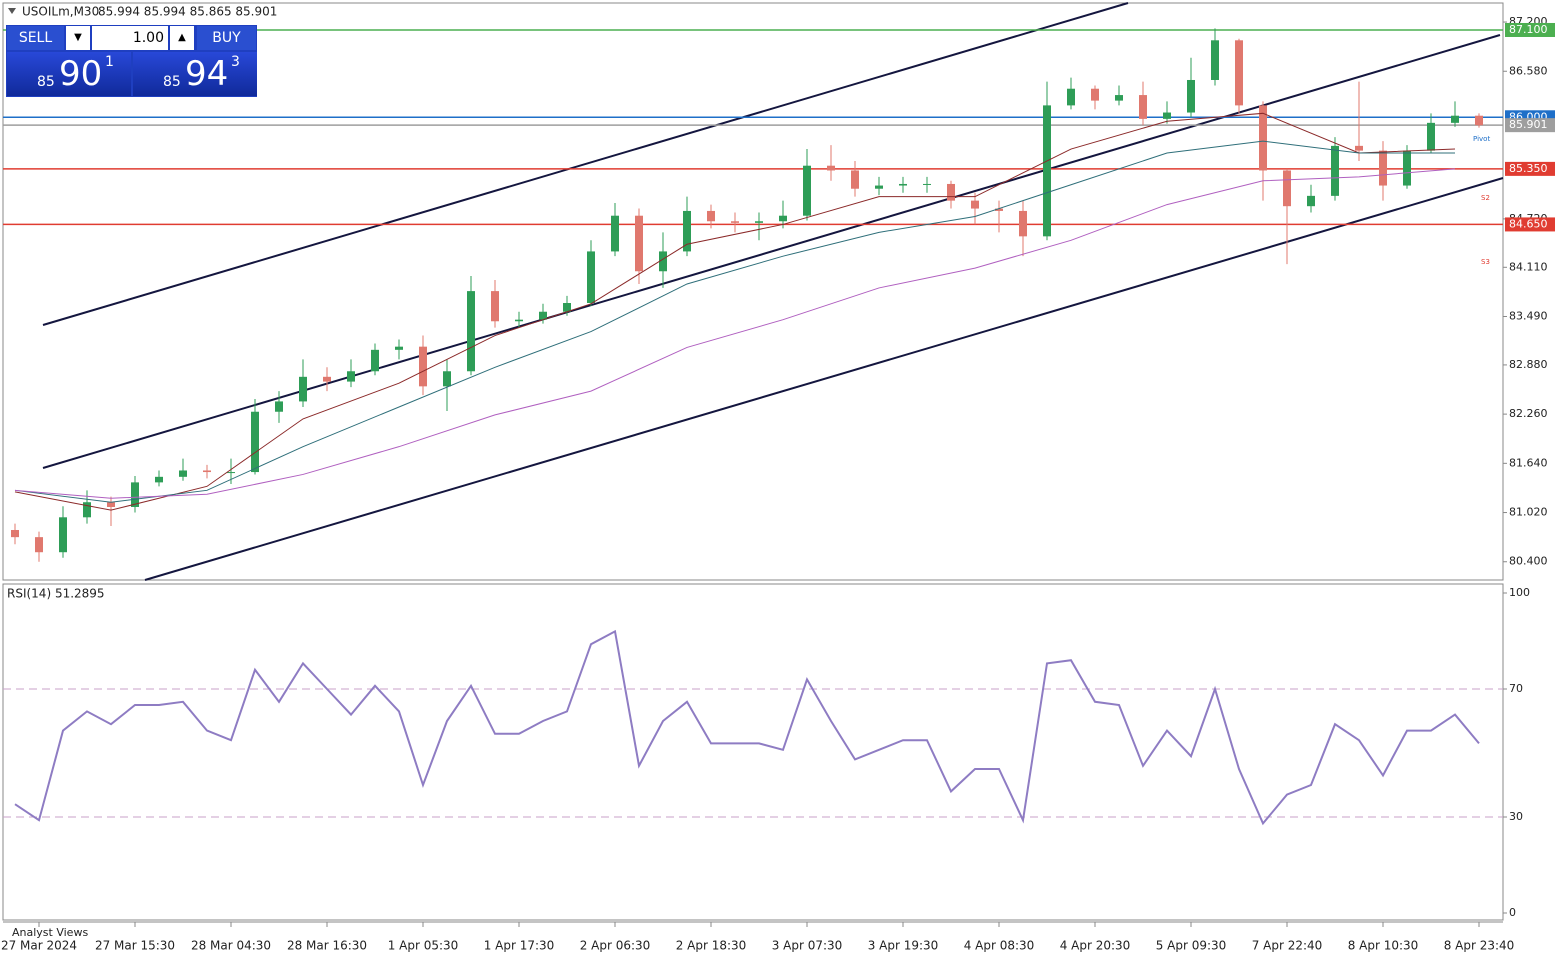  I want to click on buy-button: BUY, so click(226, 38).